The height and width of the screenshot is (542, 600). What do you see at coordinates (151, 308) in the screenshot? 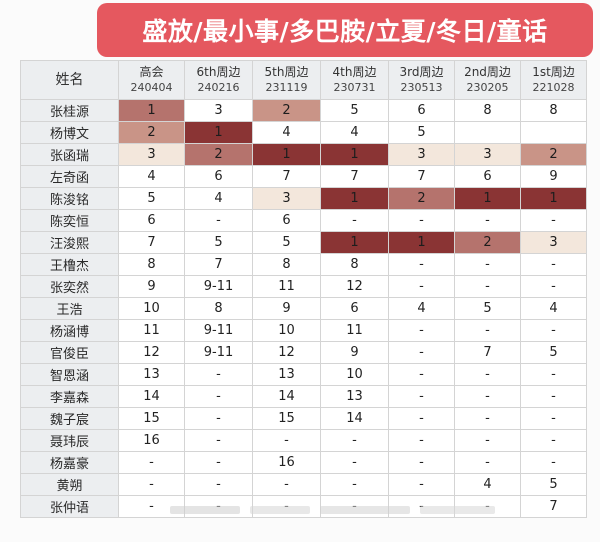
I see `rank-cell: 10` at bounding box center [151, 308].